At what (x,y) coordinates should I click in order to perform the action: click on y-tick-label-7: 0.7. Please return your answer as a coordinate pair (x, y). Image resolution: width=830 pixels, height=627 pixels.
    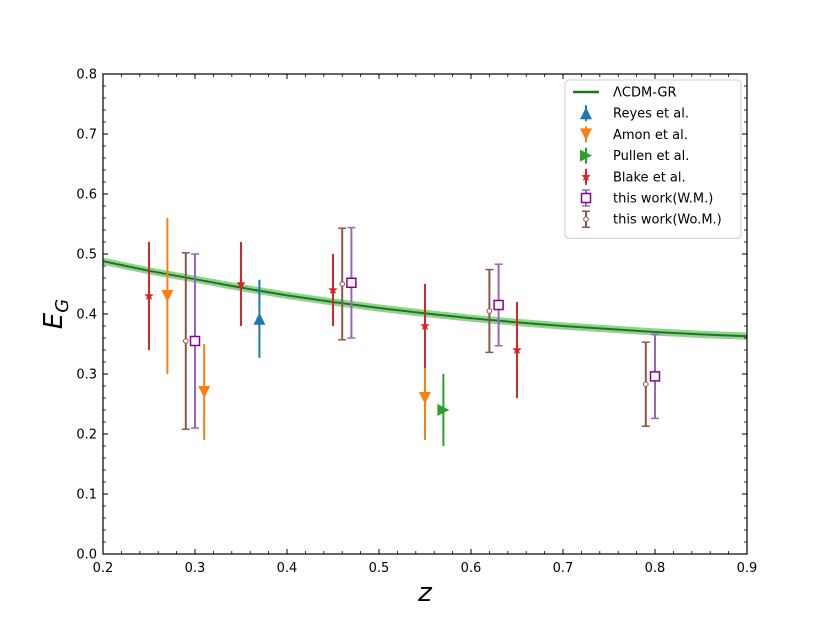
    Looking at the image, I should click on (86, 135).